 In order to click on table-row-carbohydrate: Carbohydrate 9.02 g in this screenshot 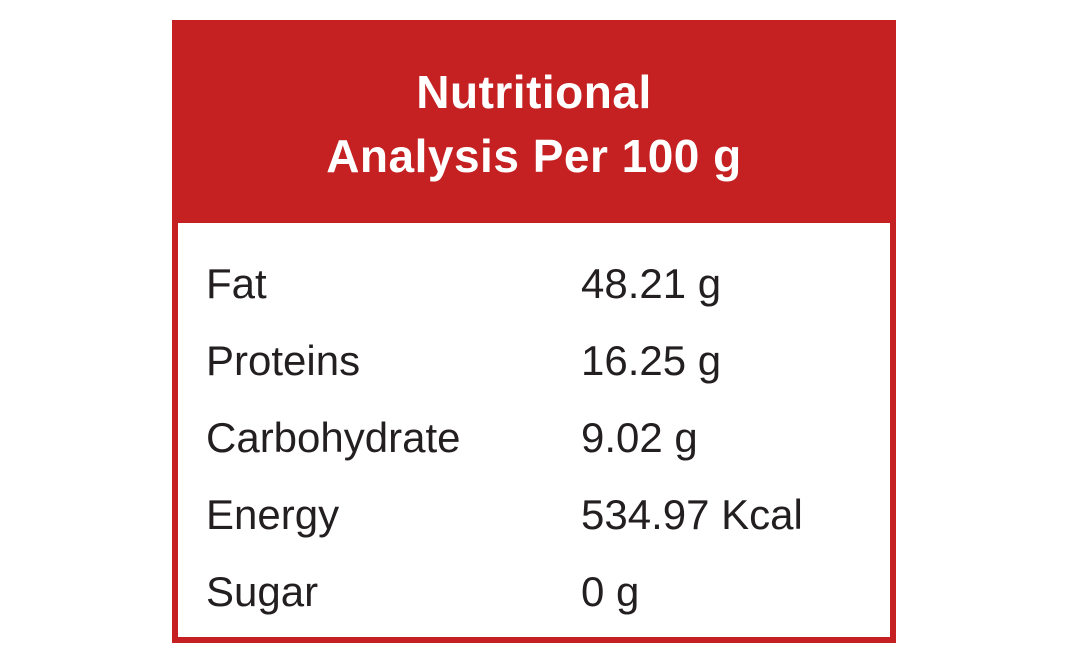, I will do `click(543, 437)`.